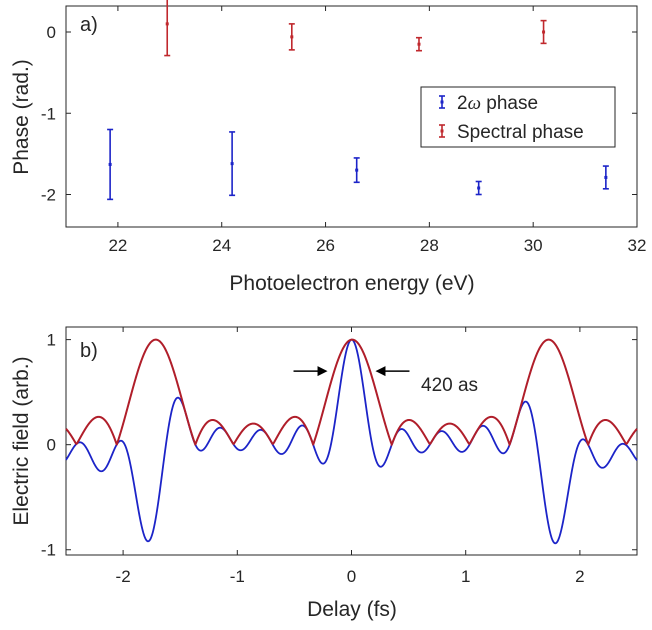 The width and height of the screenshot is (652, 630). I want to click on legend-marker-2w-phase, so click(442, 102).